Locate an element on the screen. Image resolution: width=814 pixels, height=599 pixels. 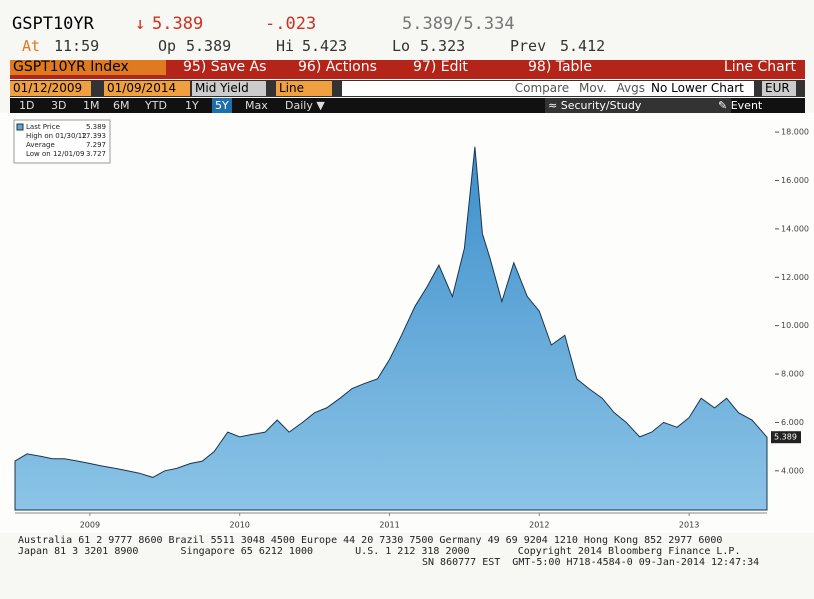
legend-swatch is located at coordinates (20, 127).